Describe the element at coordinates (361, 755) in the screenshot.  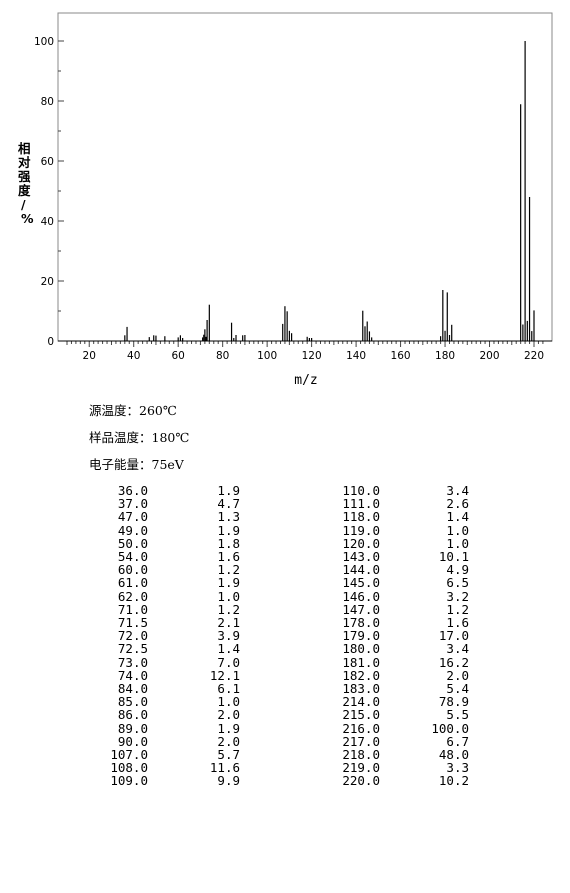
I see `mz-cell: 218.0` at that location.